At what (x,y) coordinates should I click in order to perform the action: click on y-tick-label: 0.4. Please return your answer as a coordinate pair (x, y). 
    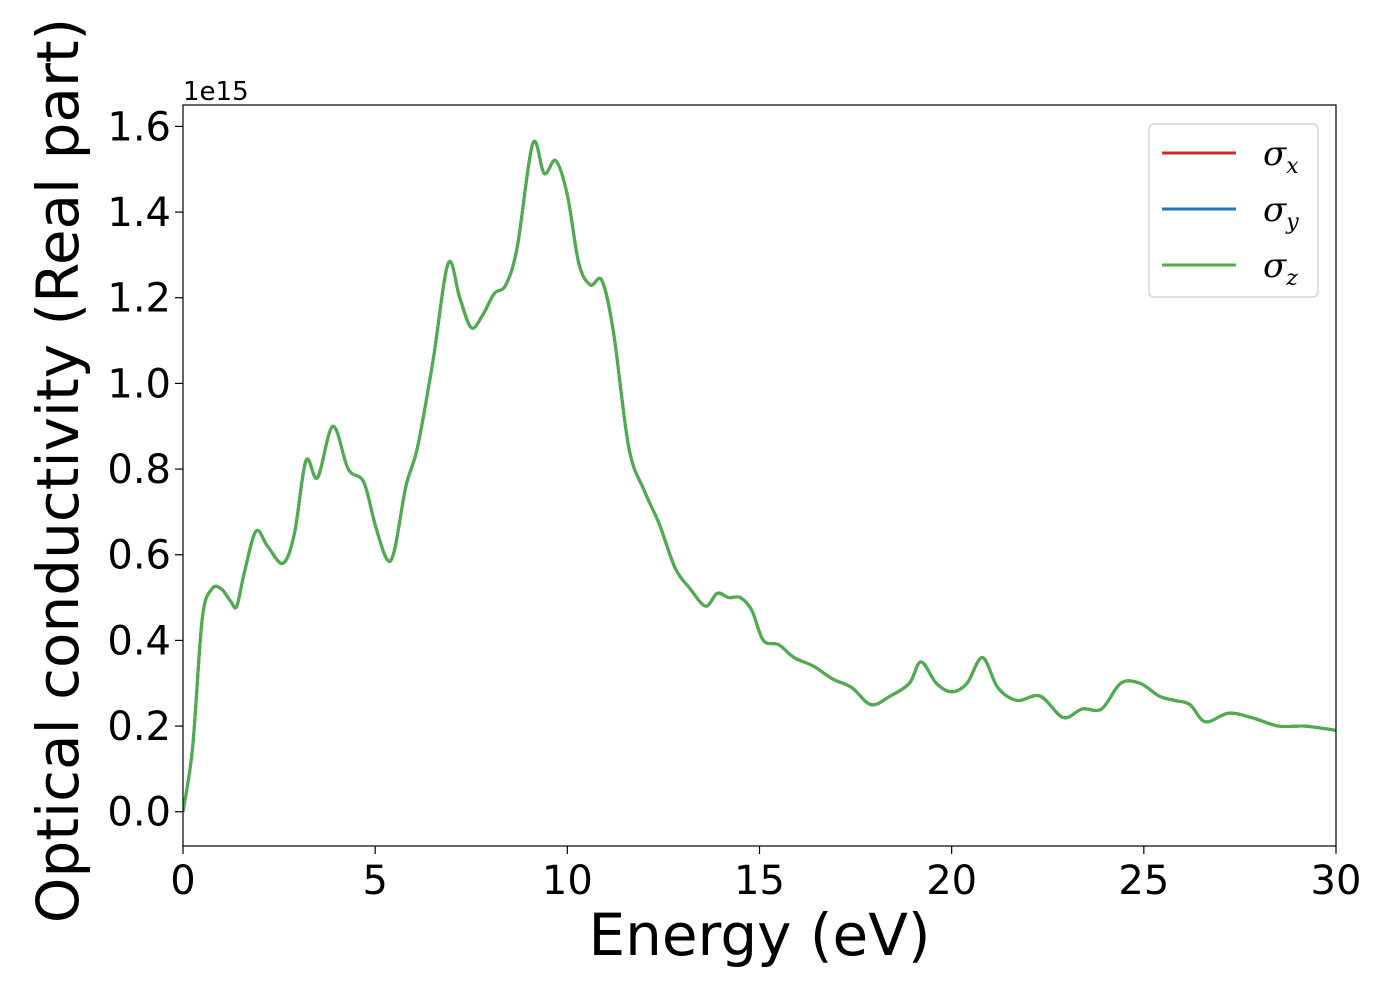
    Looking at the image, I should click on (139, 641).